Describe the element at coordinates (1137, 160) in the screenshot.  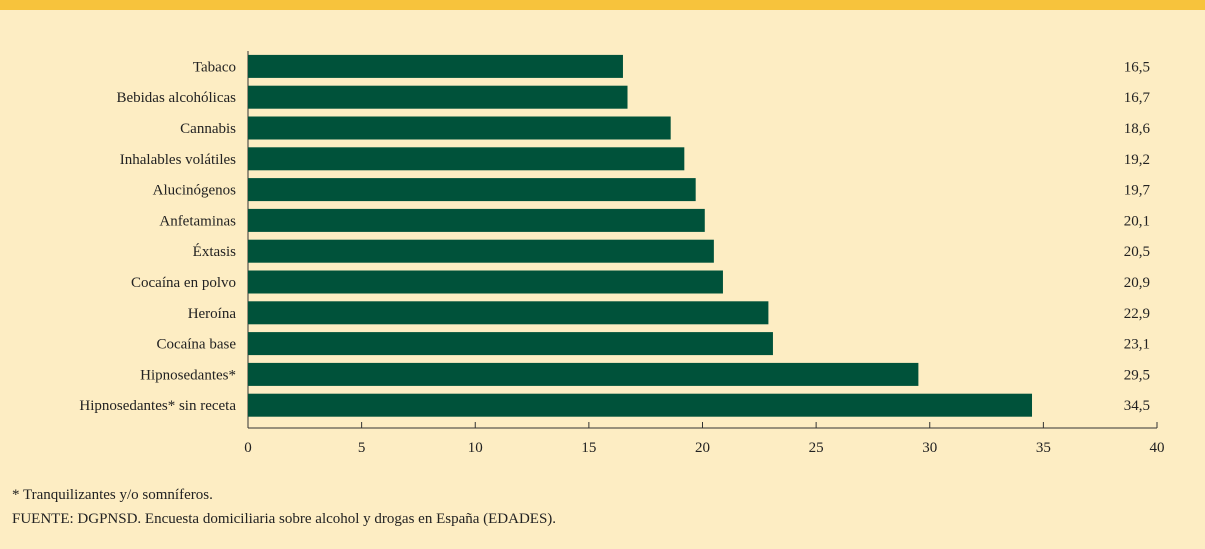
I see `value-label: 19,2` at that location.